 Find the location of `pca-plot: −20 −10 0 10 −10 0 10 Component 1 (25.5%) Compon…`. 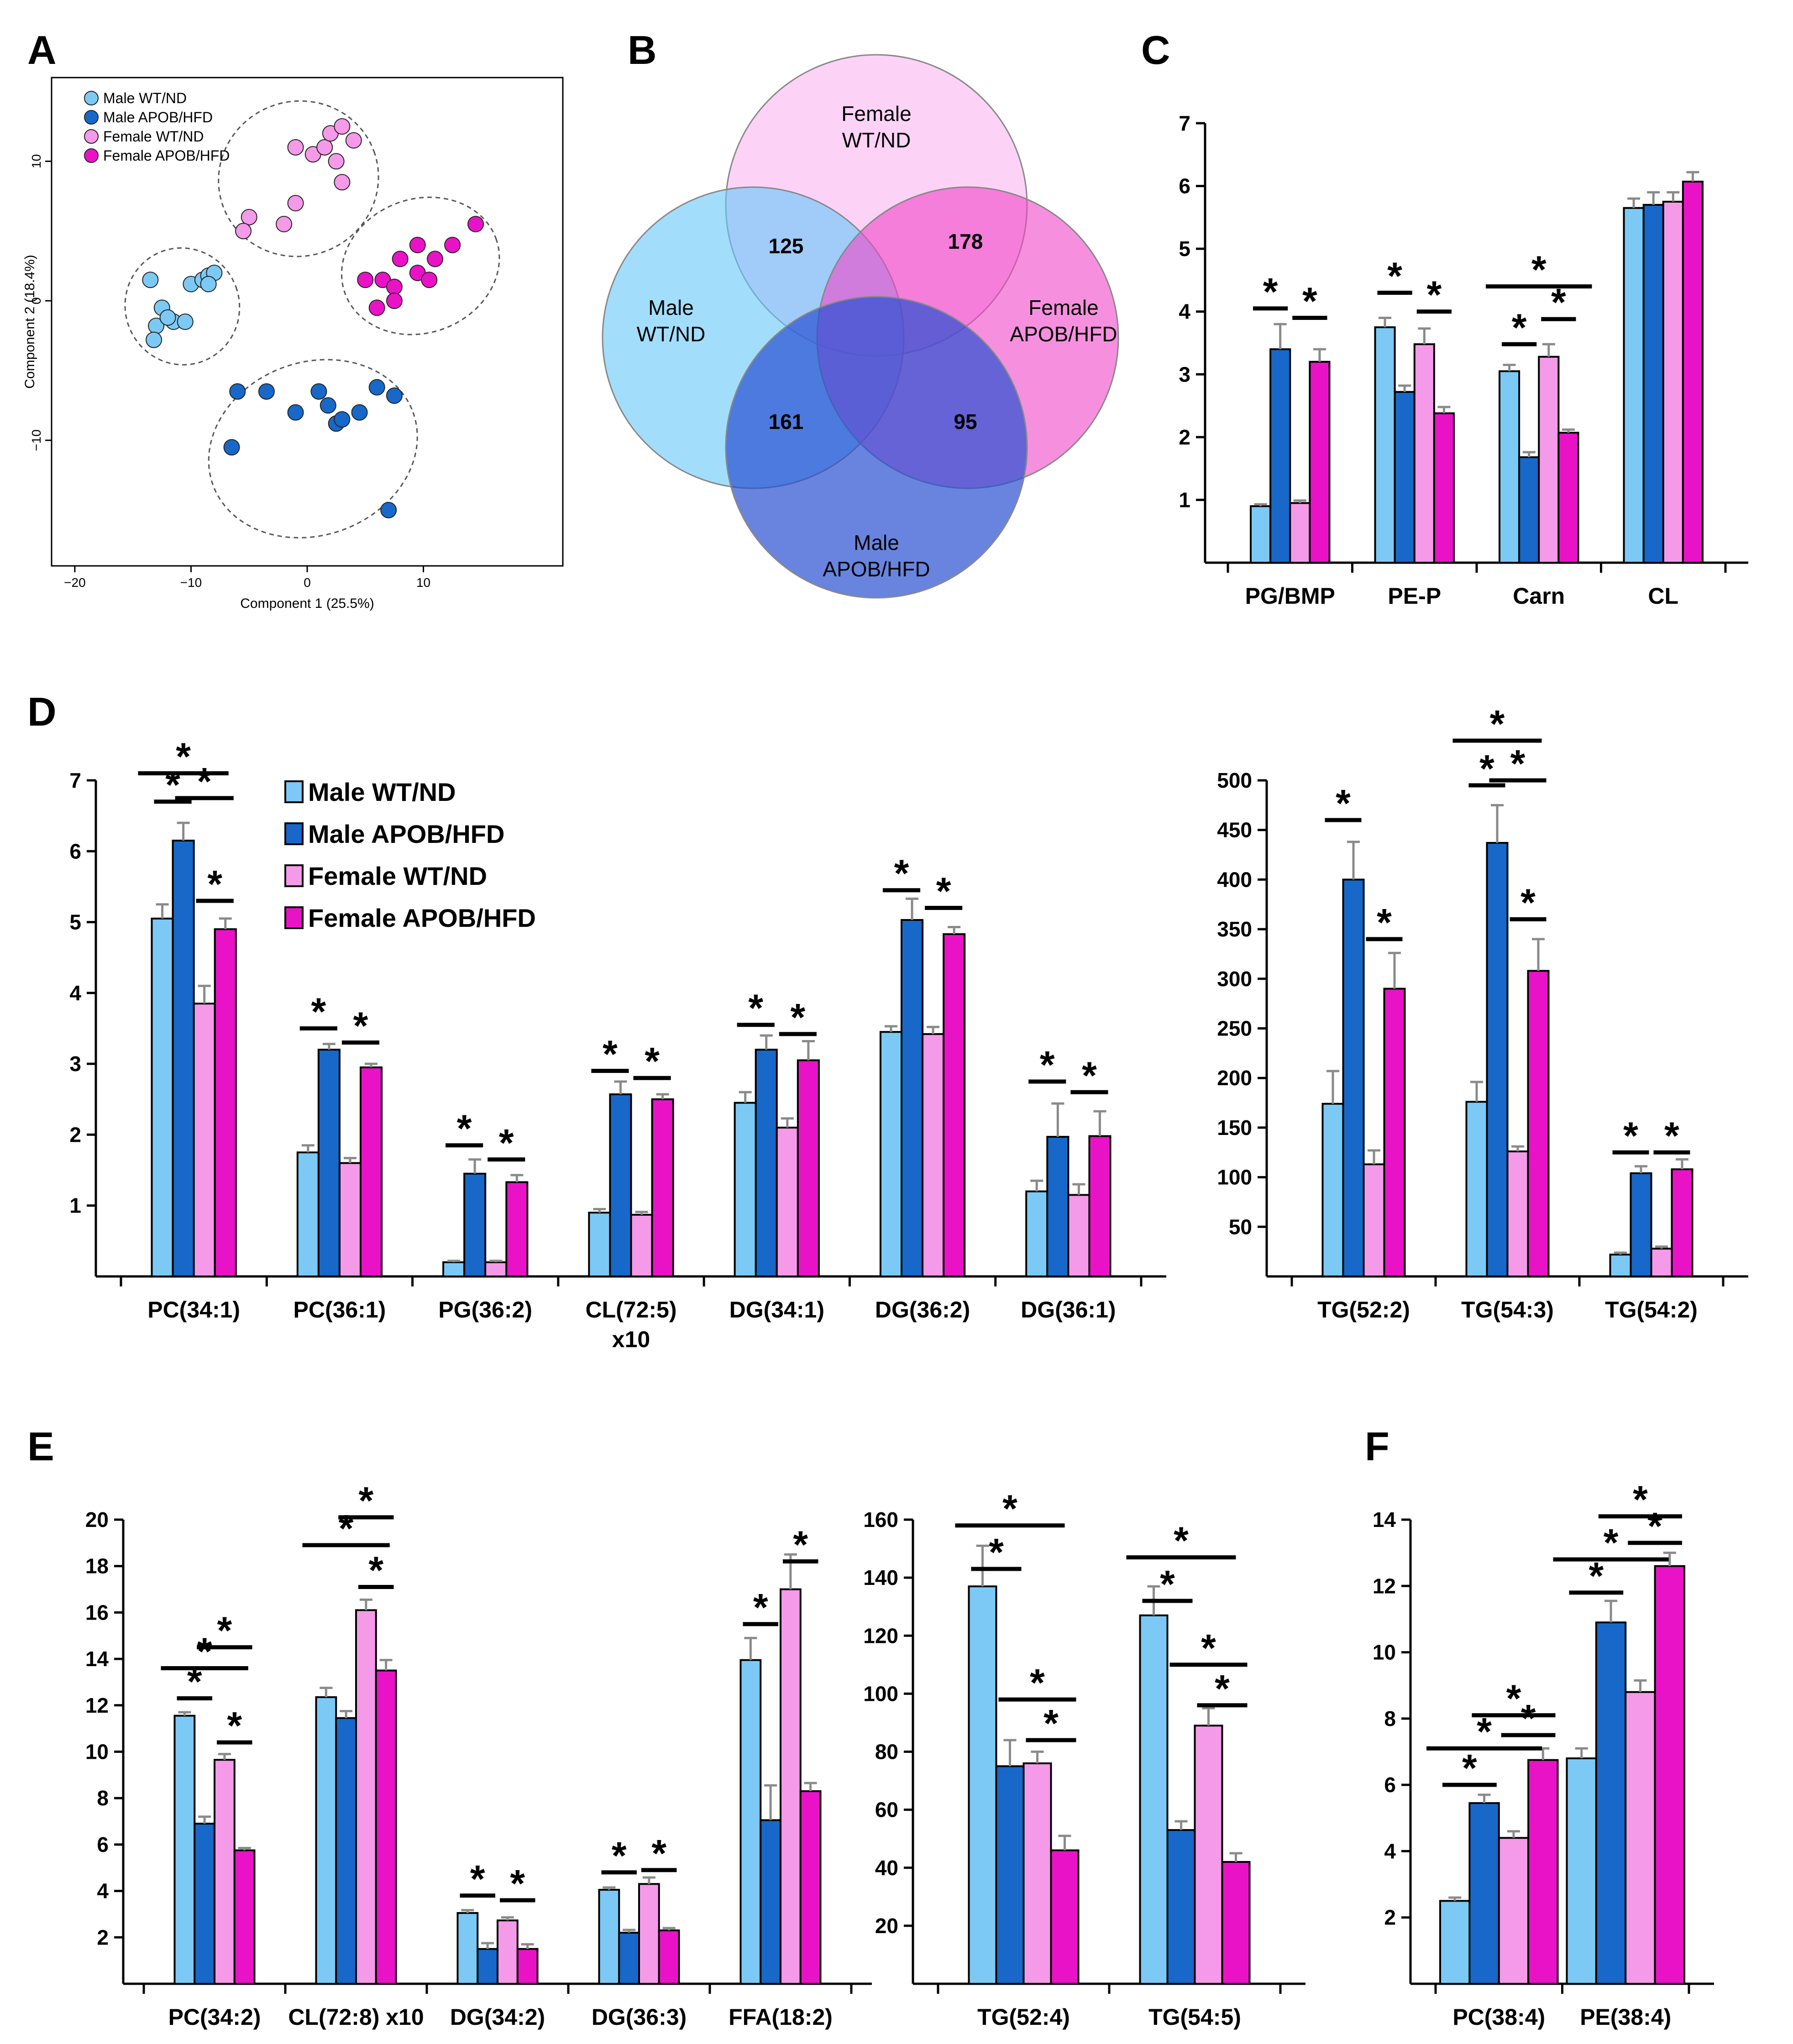

pca-plot: −20 −10 0 10 −10 0 10 Component 1 (25.5%) Compon… is located at coordinates (293, 344).